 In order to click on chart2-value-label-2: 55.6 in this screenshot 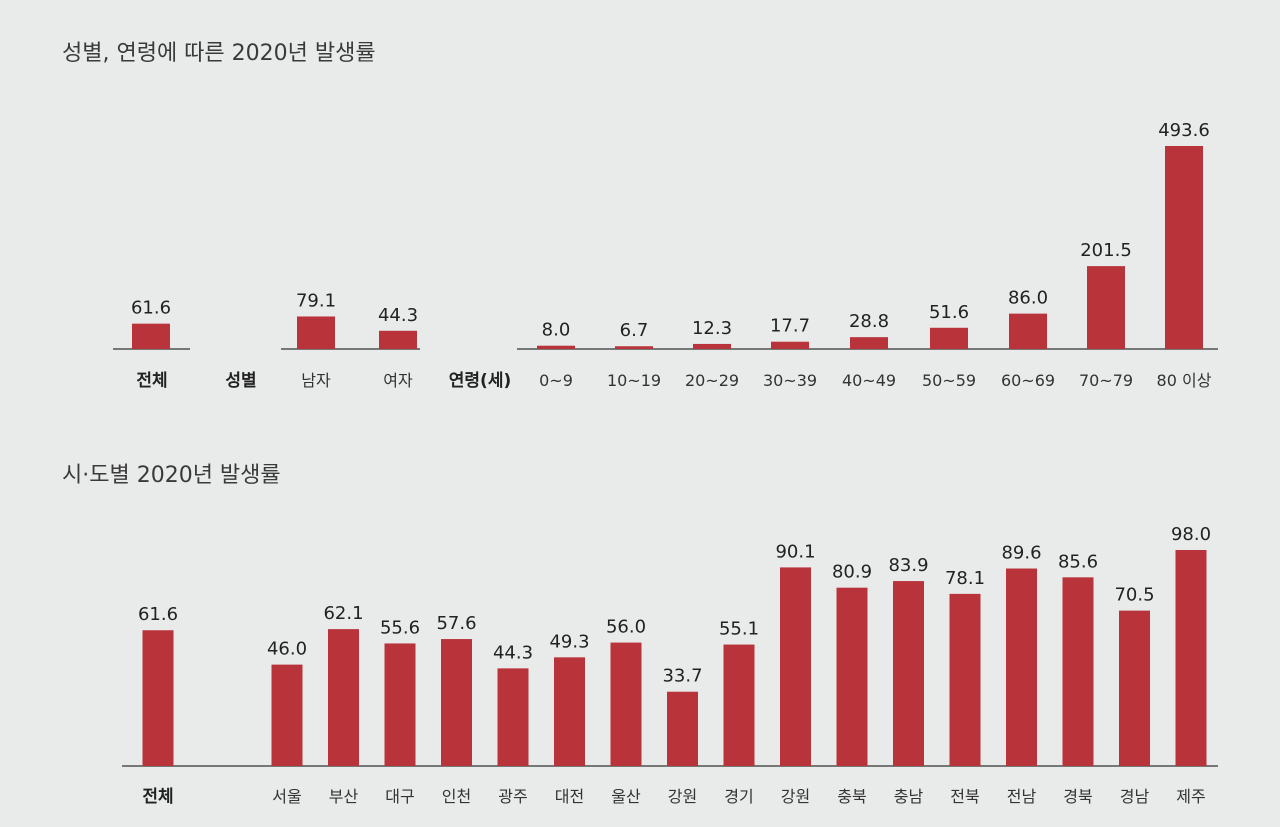, I will do `click(400, 627)`.